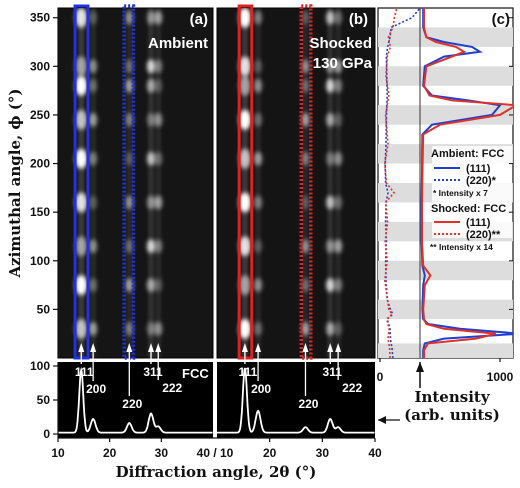 The image size is (520, 488). What do you see at coordinates (352, 388) in the screenshot?
I see `peak-label-222: 222` at bounding box center [352, 388].